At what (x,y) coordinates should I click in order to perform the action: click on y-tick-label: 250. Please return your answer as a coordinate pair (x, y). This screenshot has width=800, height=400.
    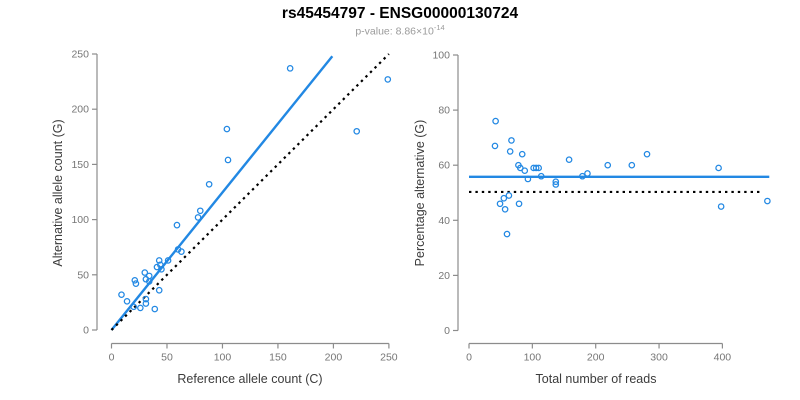
    Looking at the image, I should click on (80, 55).